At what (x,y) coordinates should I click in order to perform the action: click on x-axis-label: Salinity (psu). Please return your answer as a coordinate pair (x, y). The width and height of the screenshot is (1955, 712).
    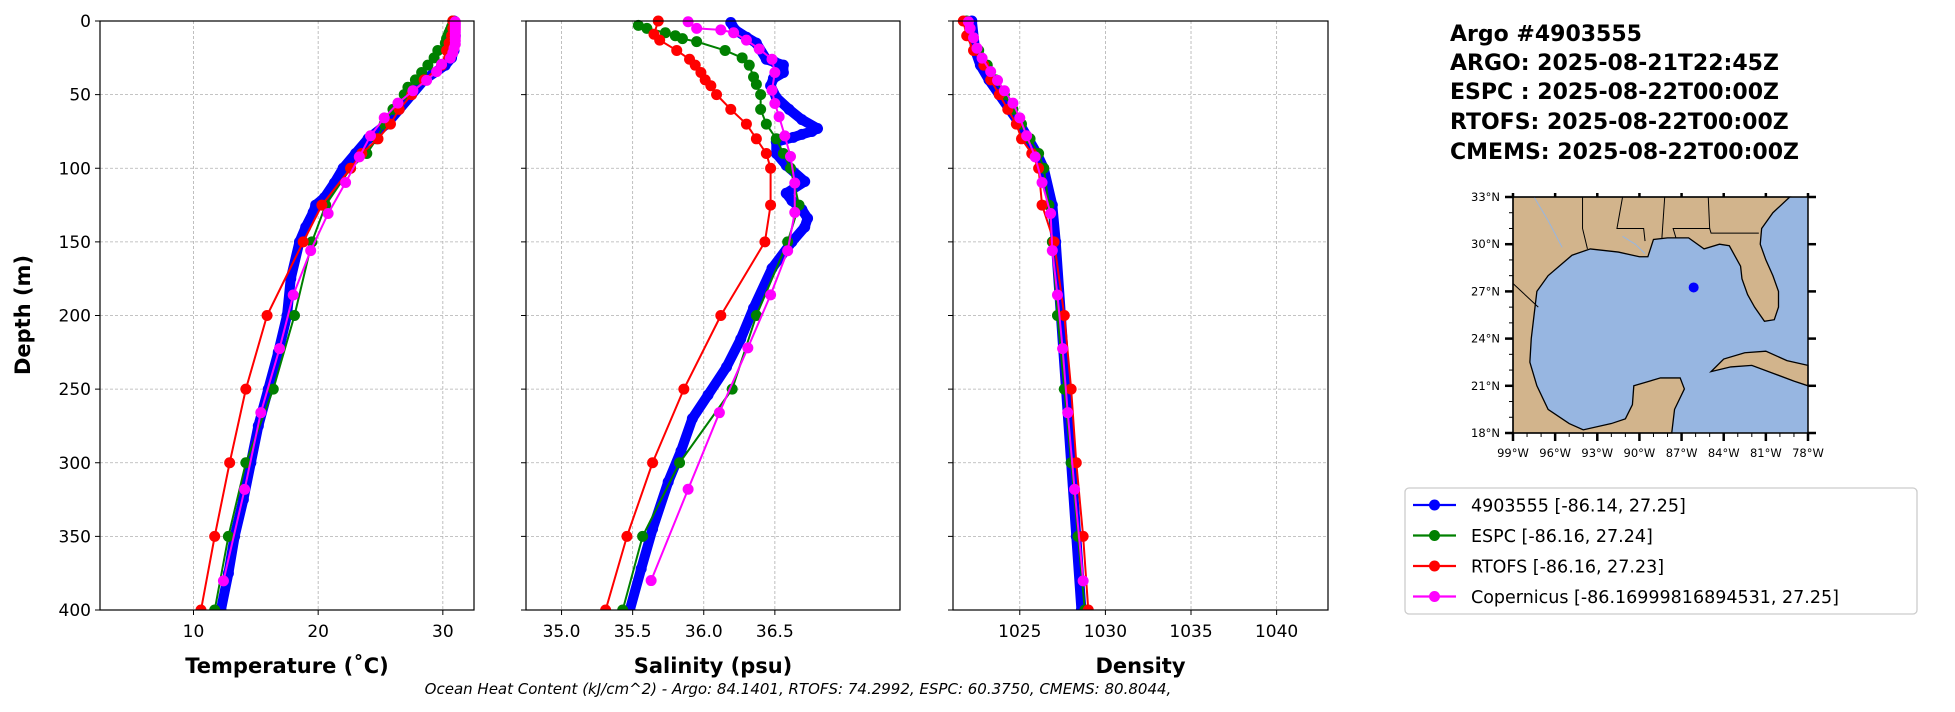
    Looking at the image, I should click on (713, 666).